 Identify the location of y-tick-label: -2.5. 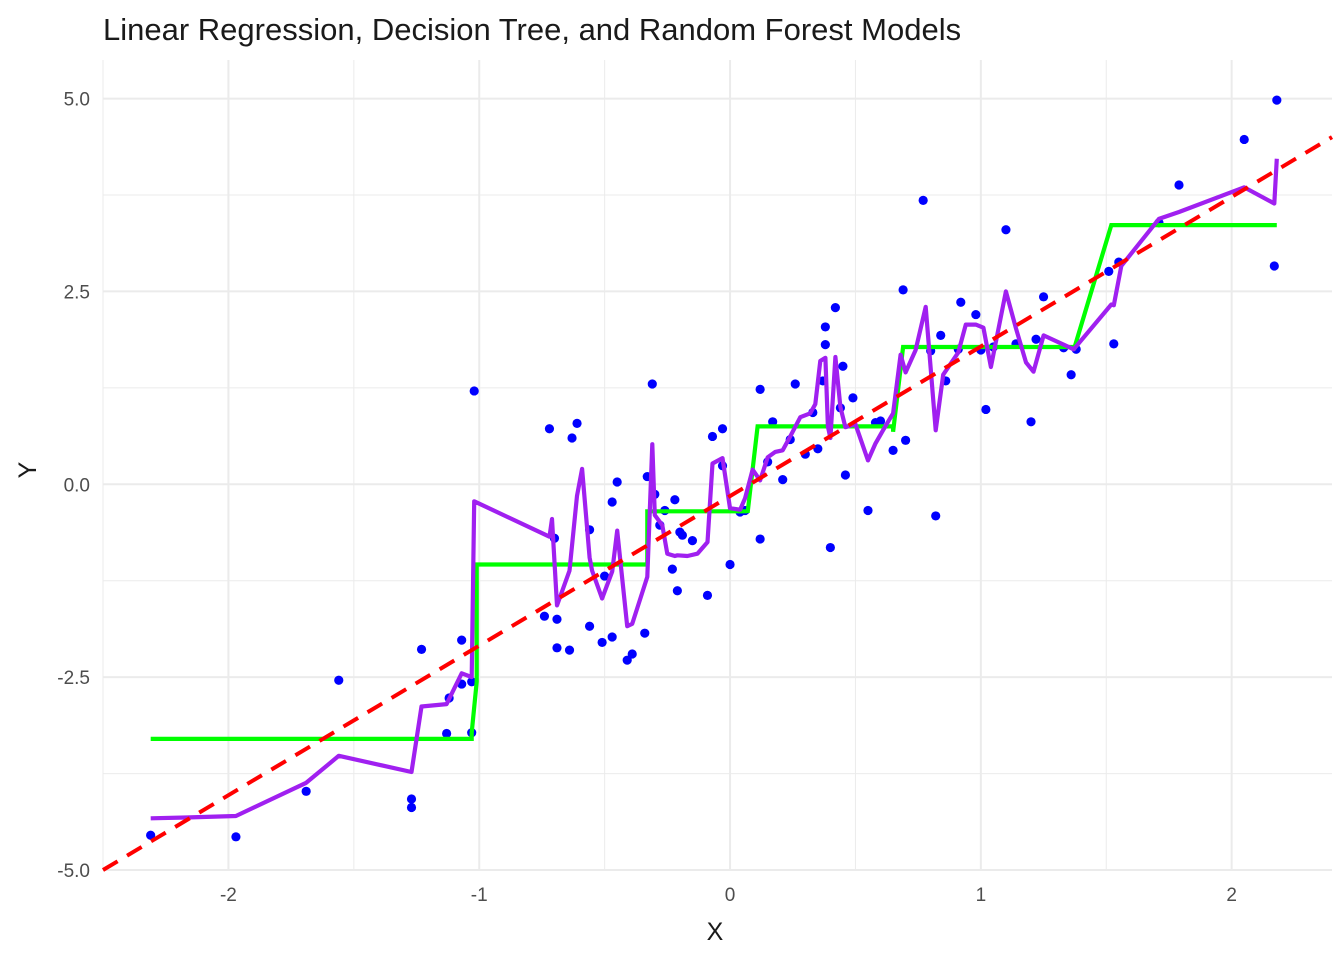
(73, 678).